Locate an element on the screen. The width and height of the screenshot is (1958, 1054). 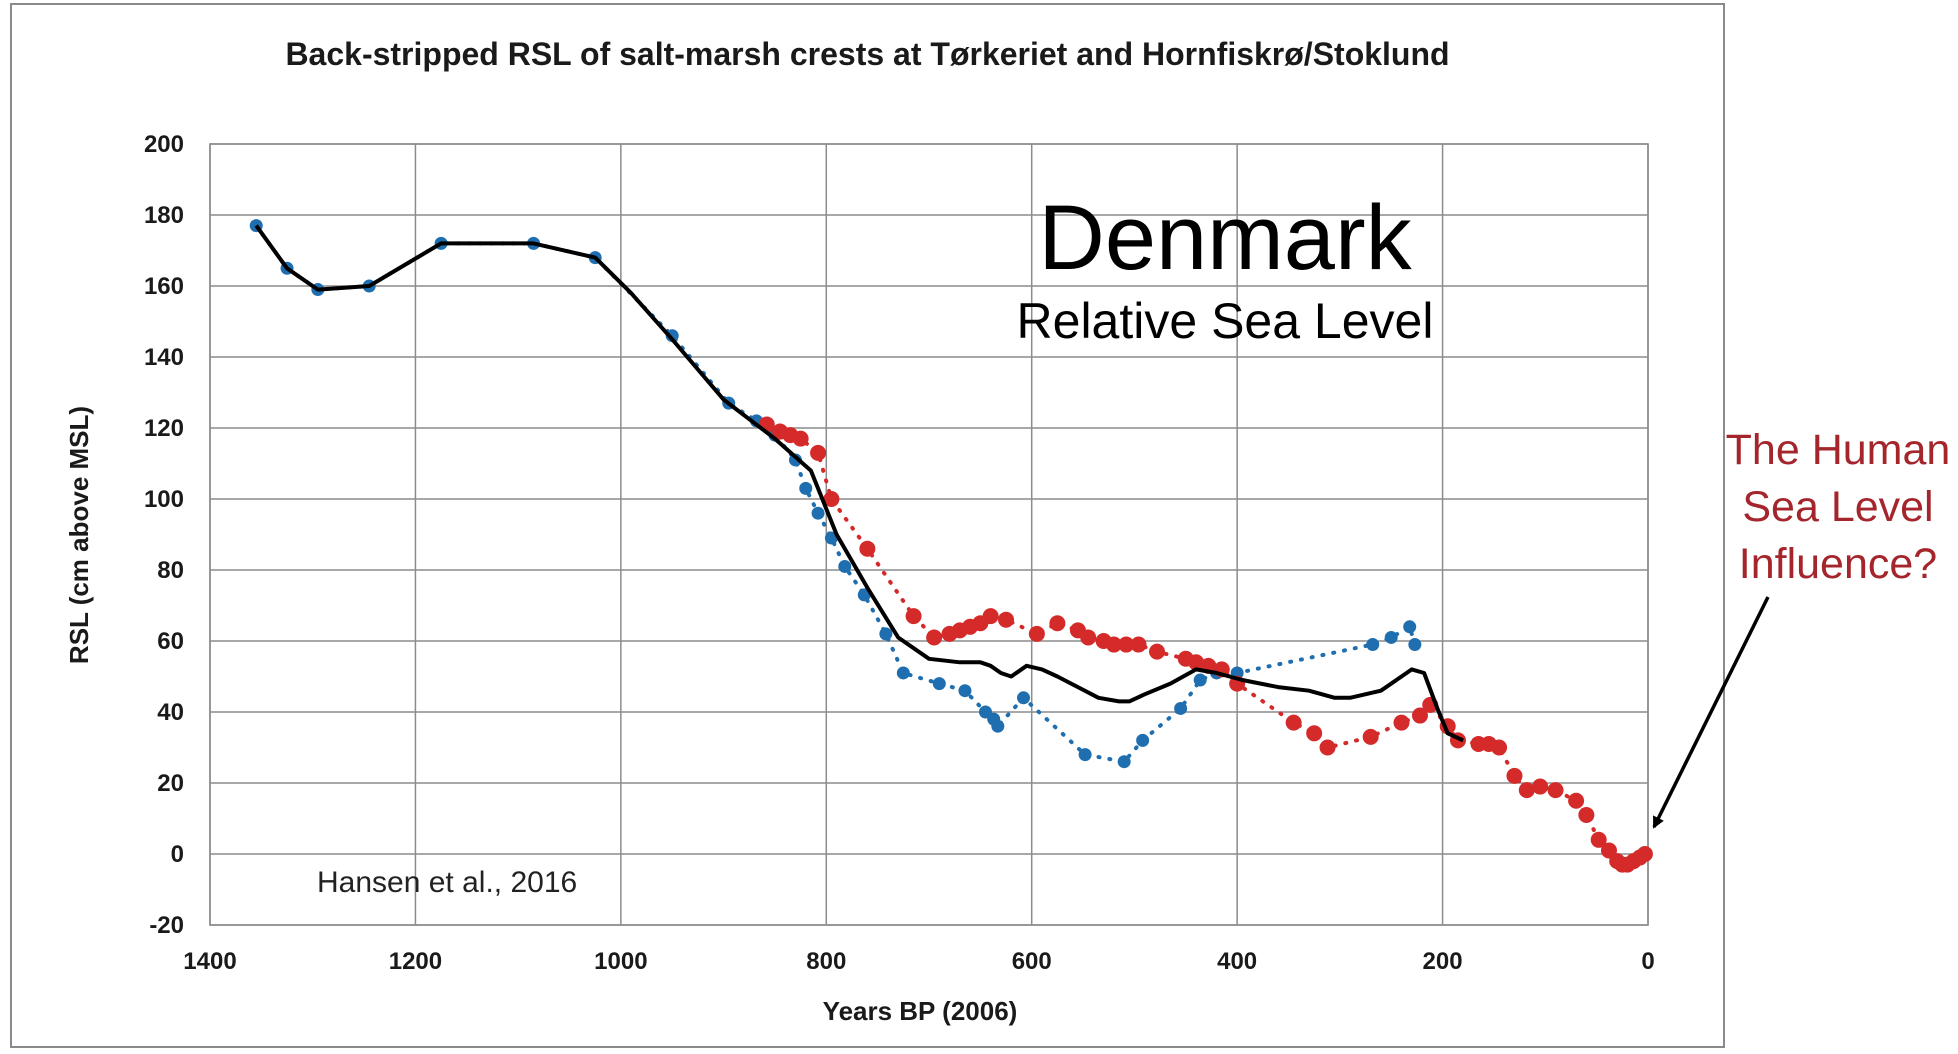
annotation-line-3: Influence? is located at coordinates (1838, 564).